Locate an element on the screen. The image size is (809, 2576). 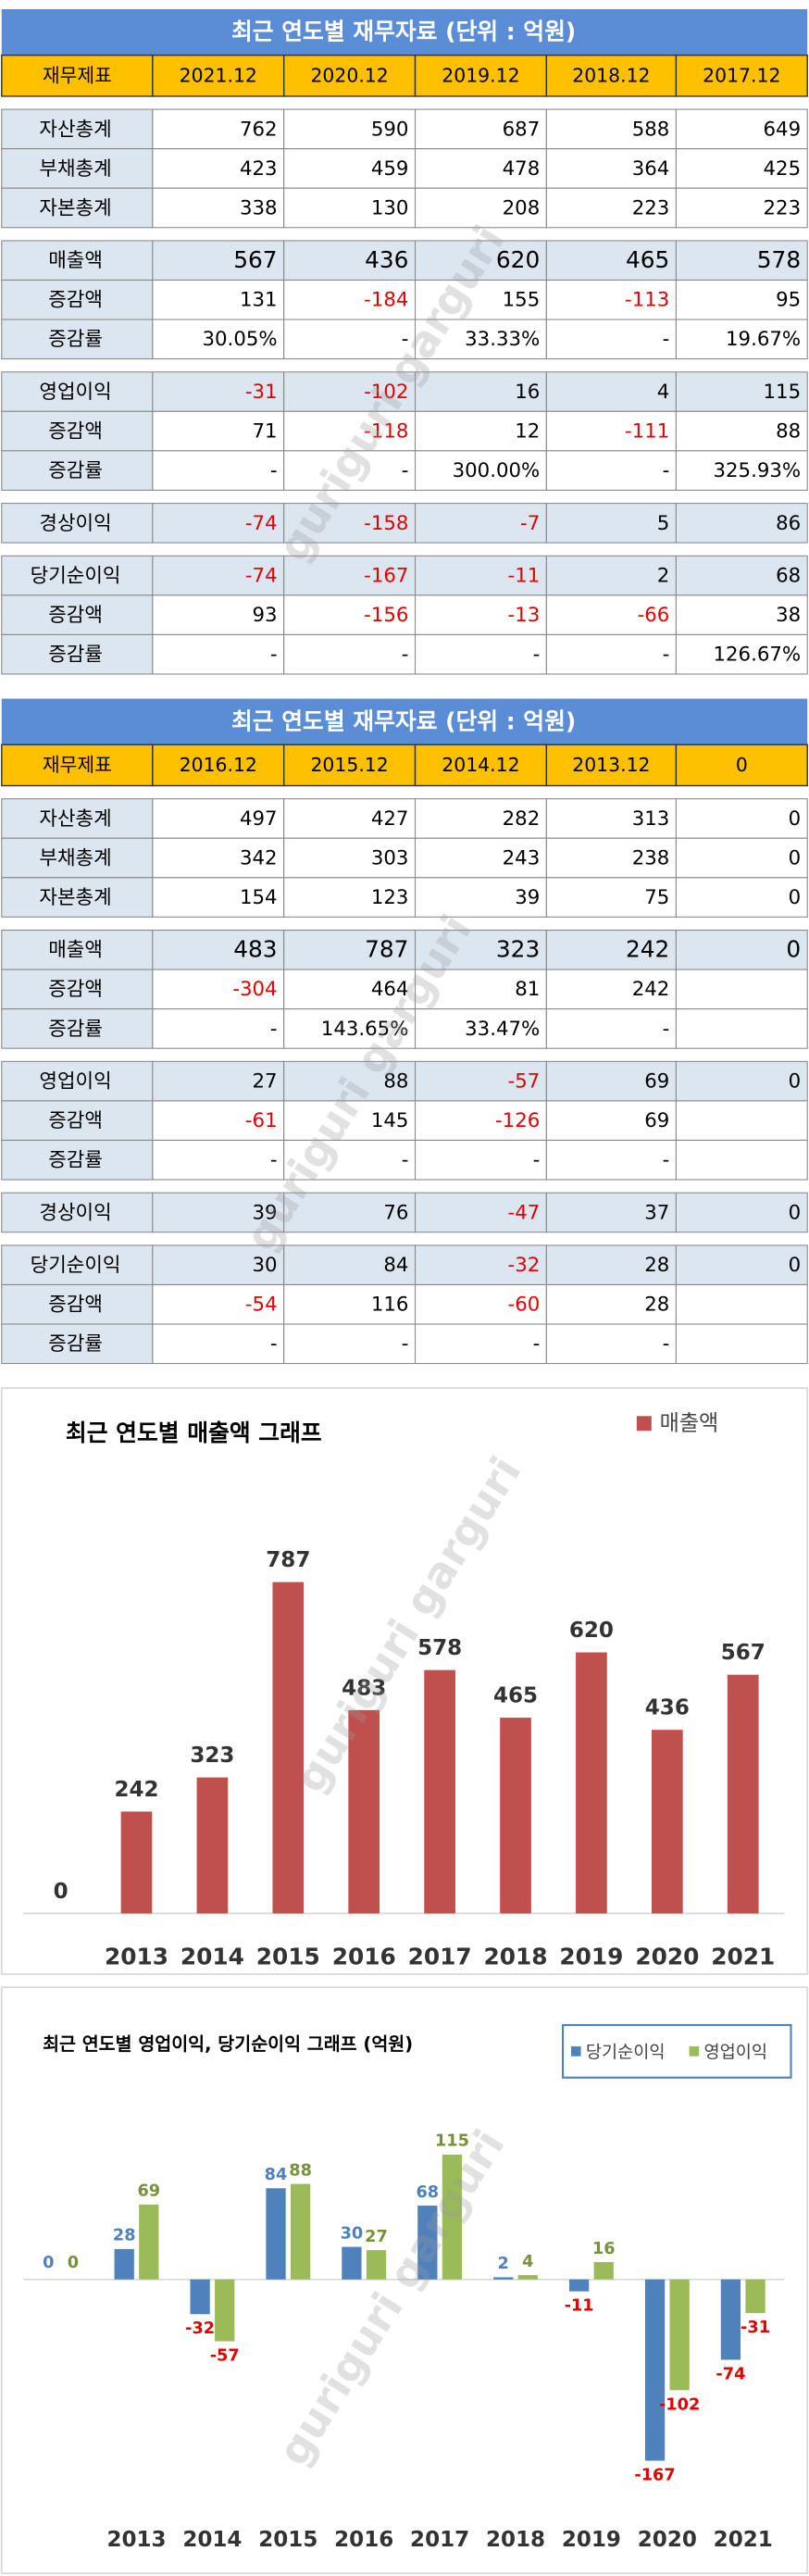
row-label: 자산총계 is located at coordinates (75, 129).